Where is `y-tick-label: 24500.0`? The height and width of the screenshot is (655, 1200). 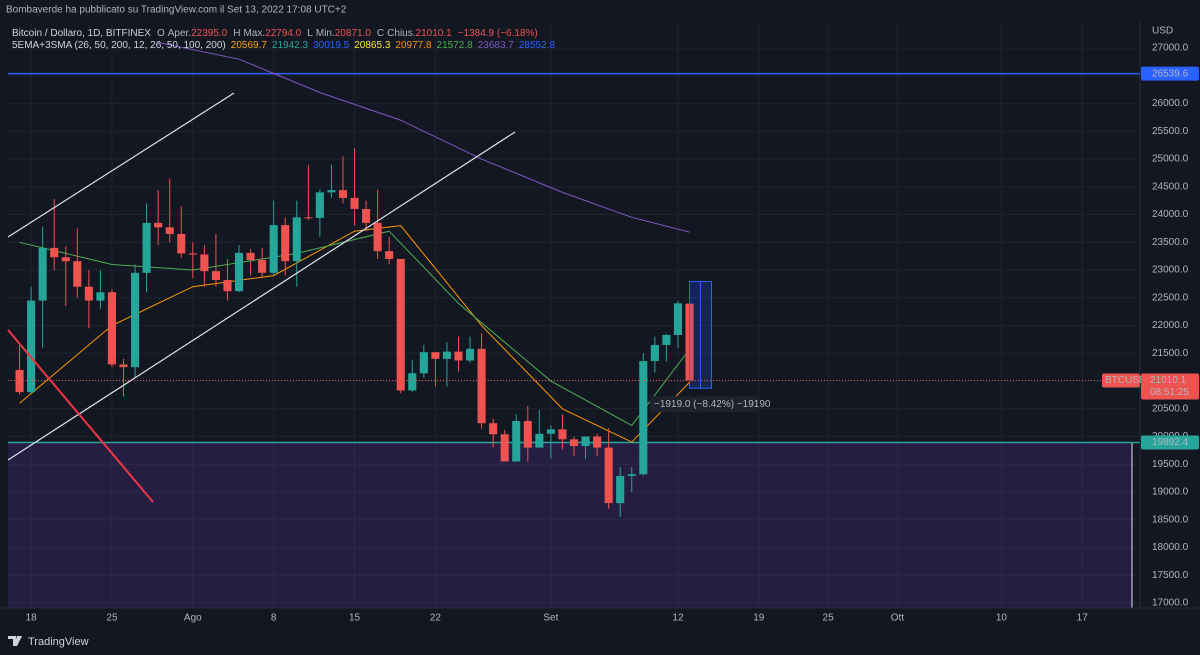
y-tick-label: 24500.0 is located at coordinates (1170, 186).